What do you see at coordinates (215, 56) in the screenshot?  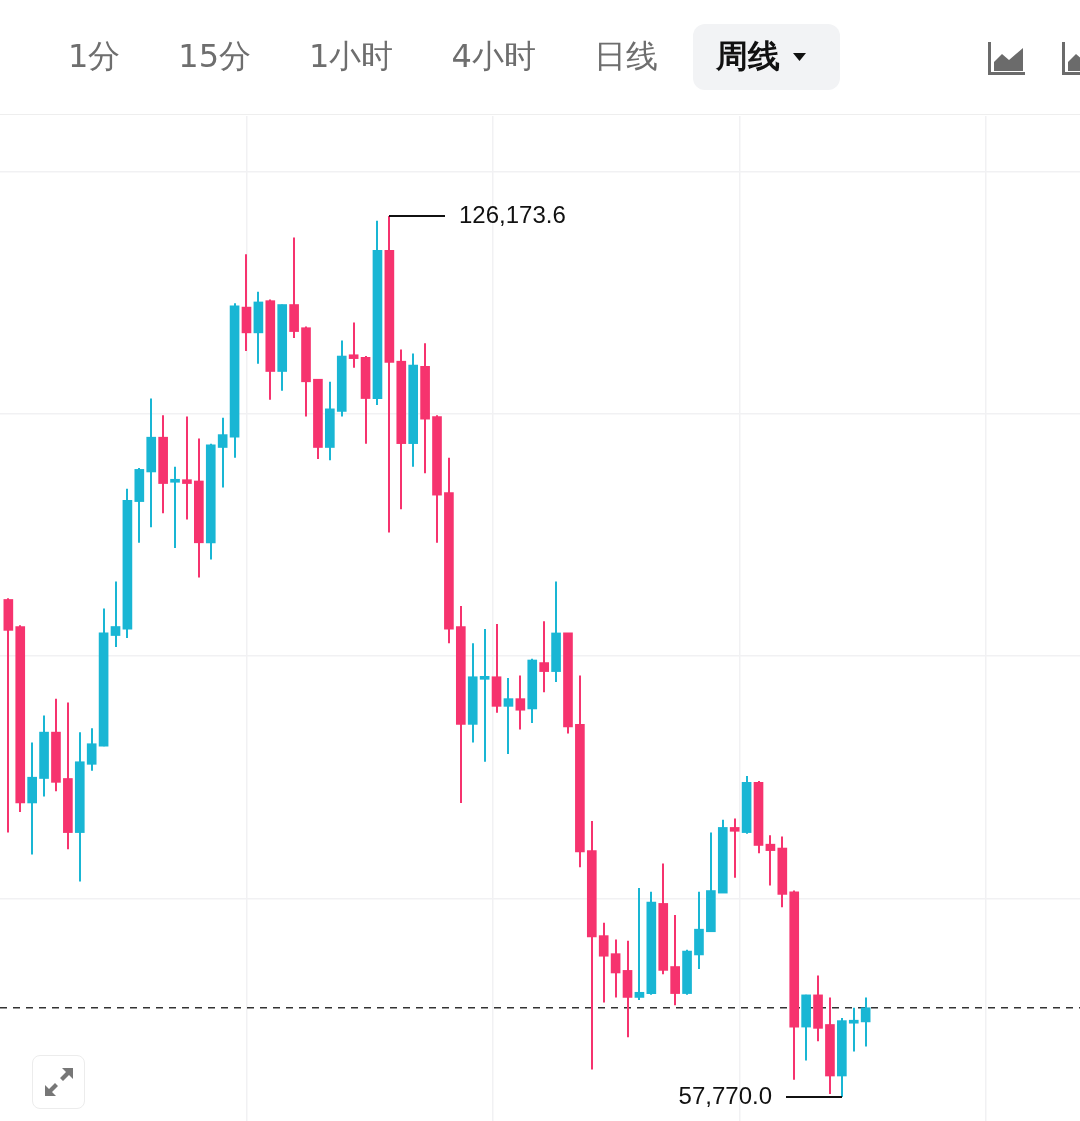 I see `text: 15分` at bounding box center [215, 56].